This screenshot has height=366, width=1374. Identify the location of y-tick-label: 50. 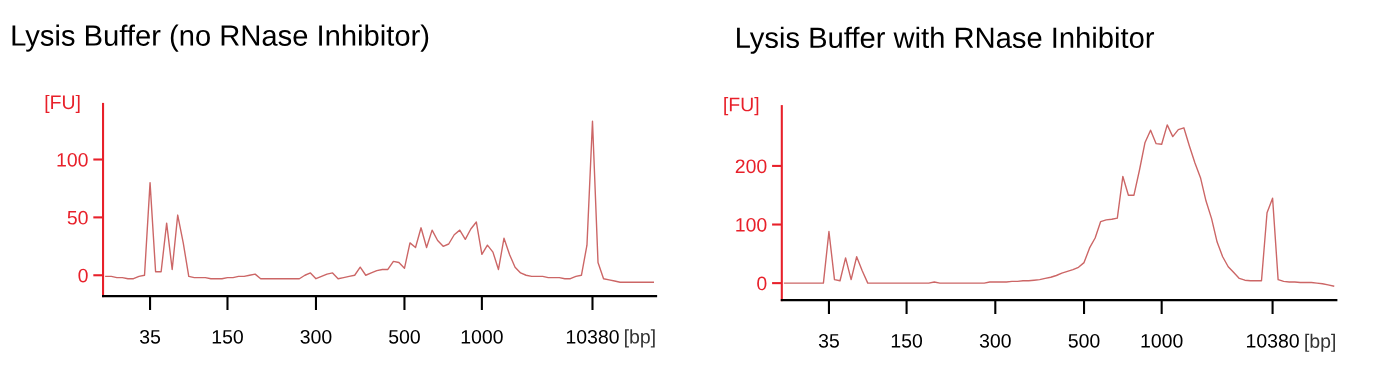
(77, 217).